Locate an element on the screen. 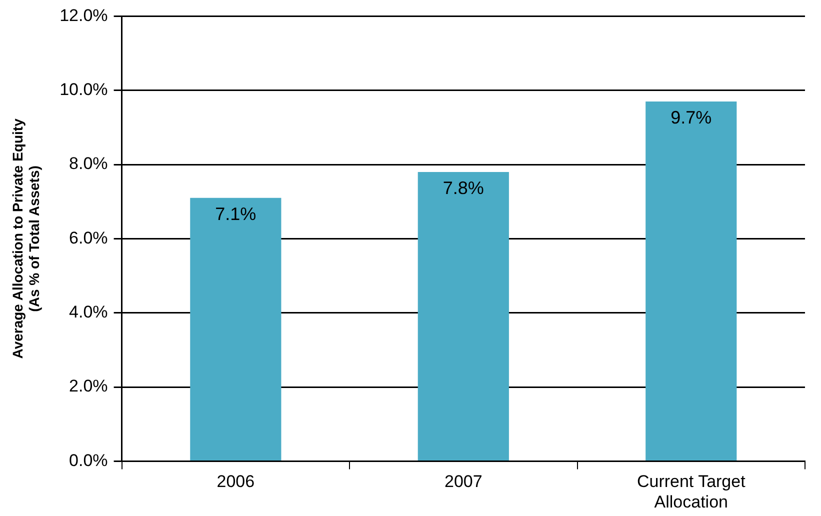 Image resolution: width=821 pixels, height=516 pixels. x-tick-label: Current Target Allocation is located at coordinates (691, 492).